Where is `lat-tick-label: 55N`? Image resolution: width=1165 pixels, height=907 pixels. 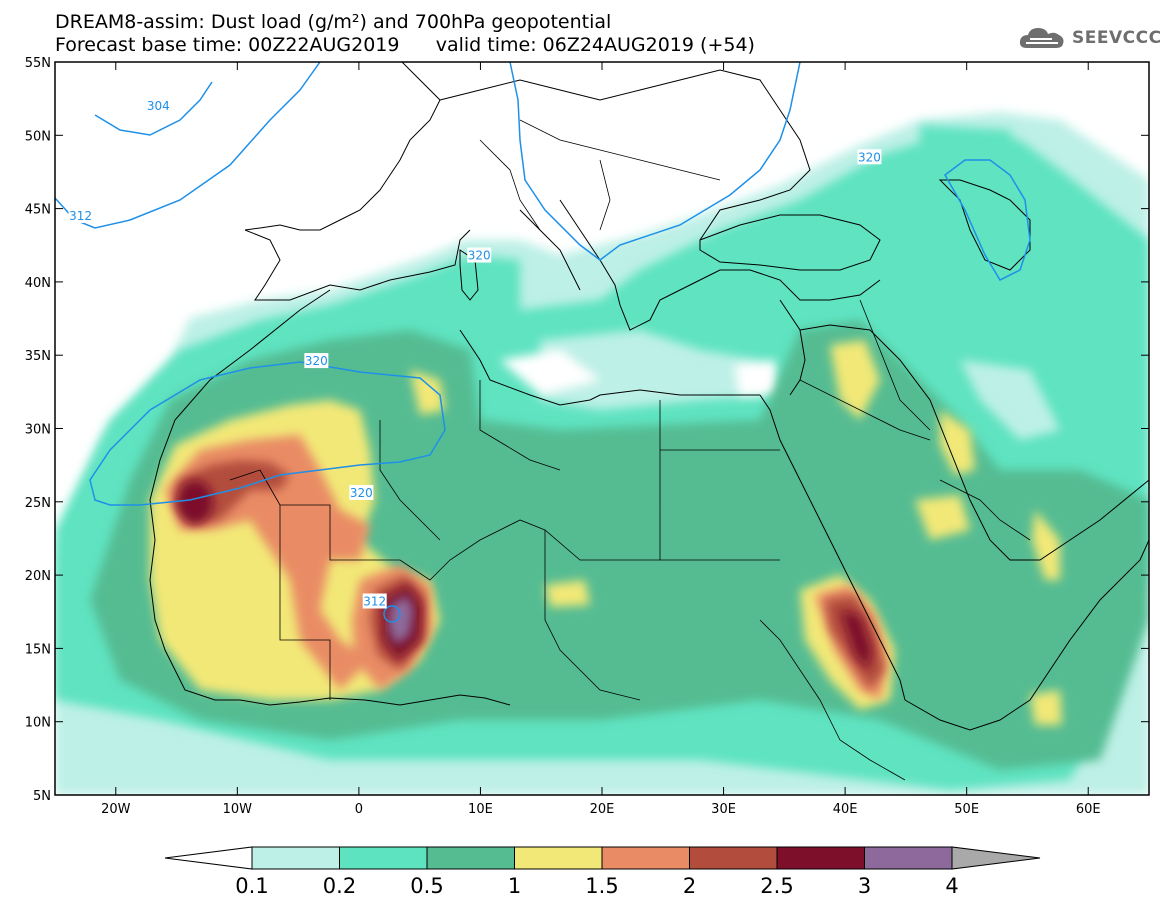 lat-tick-label: 55N is located at coordinates (38, 63).